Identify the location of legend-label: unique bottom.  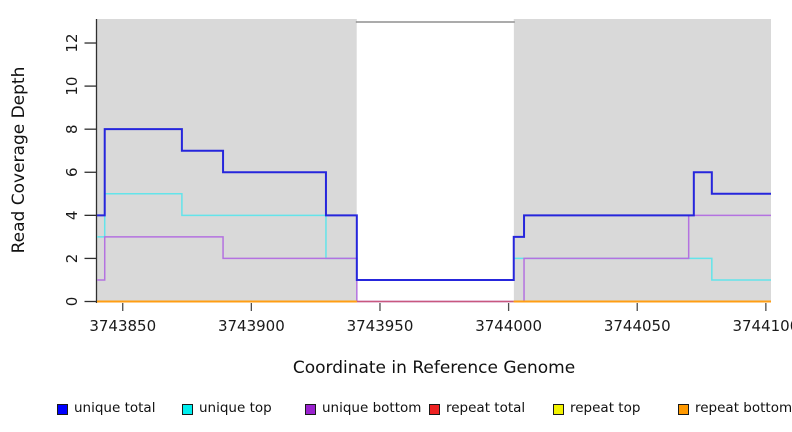
(372, 408).